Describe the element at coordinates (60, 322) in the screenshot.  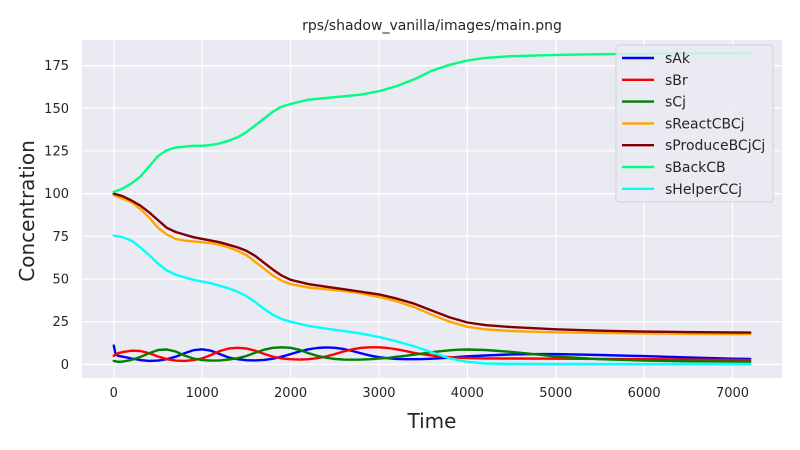
I see `y-tick-label: 25` at that location.